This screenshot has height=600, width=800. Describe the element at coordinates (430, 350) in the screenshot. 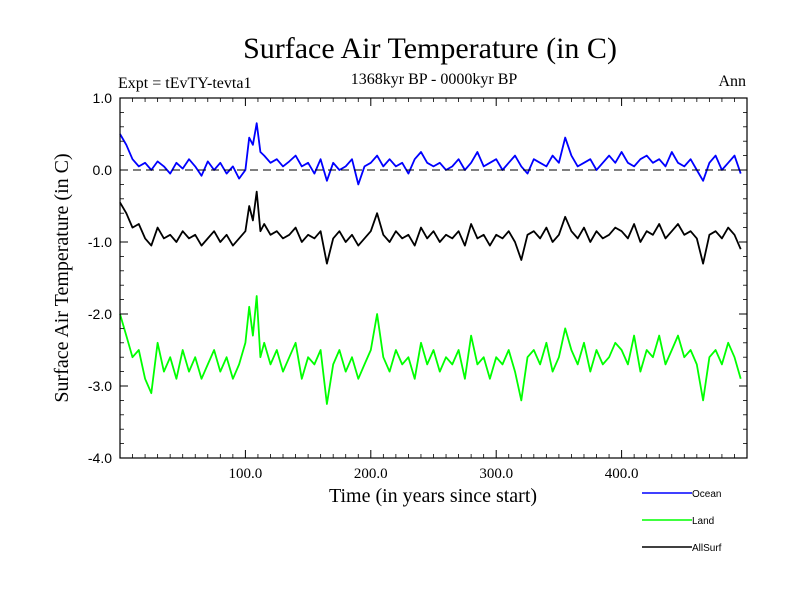

I see `series-line-land` at that location.